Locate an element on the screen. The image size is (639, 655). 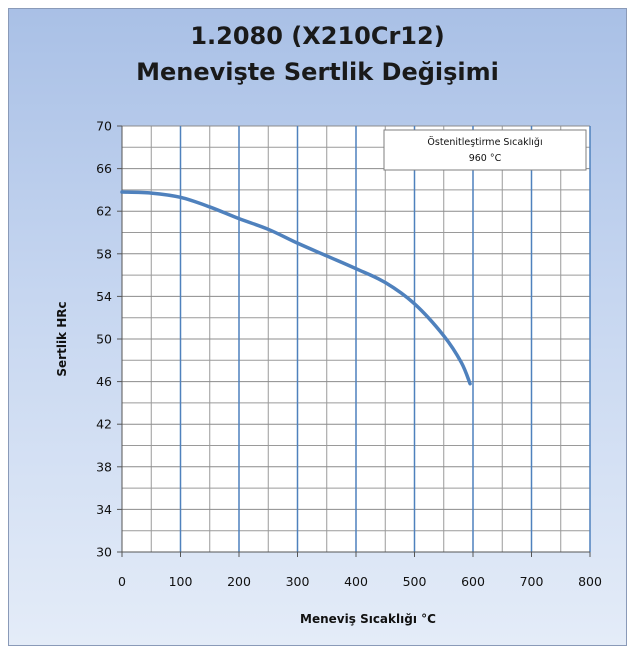
x-axis-title: Meneviş Sıcaklığı °C is located at coordinates (368, 619).